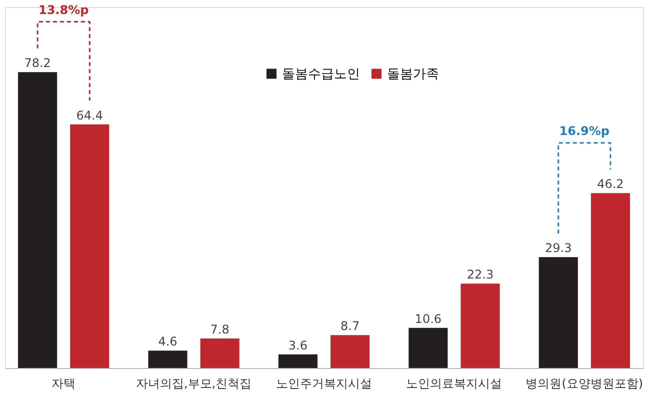  Describe the element at coordinates (64, 9) in the screenshot. I see `text: 13.8%p` at that location.